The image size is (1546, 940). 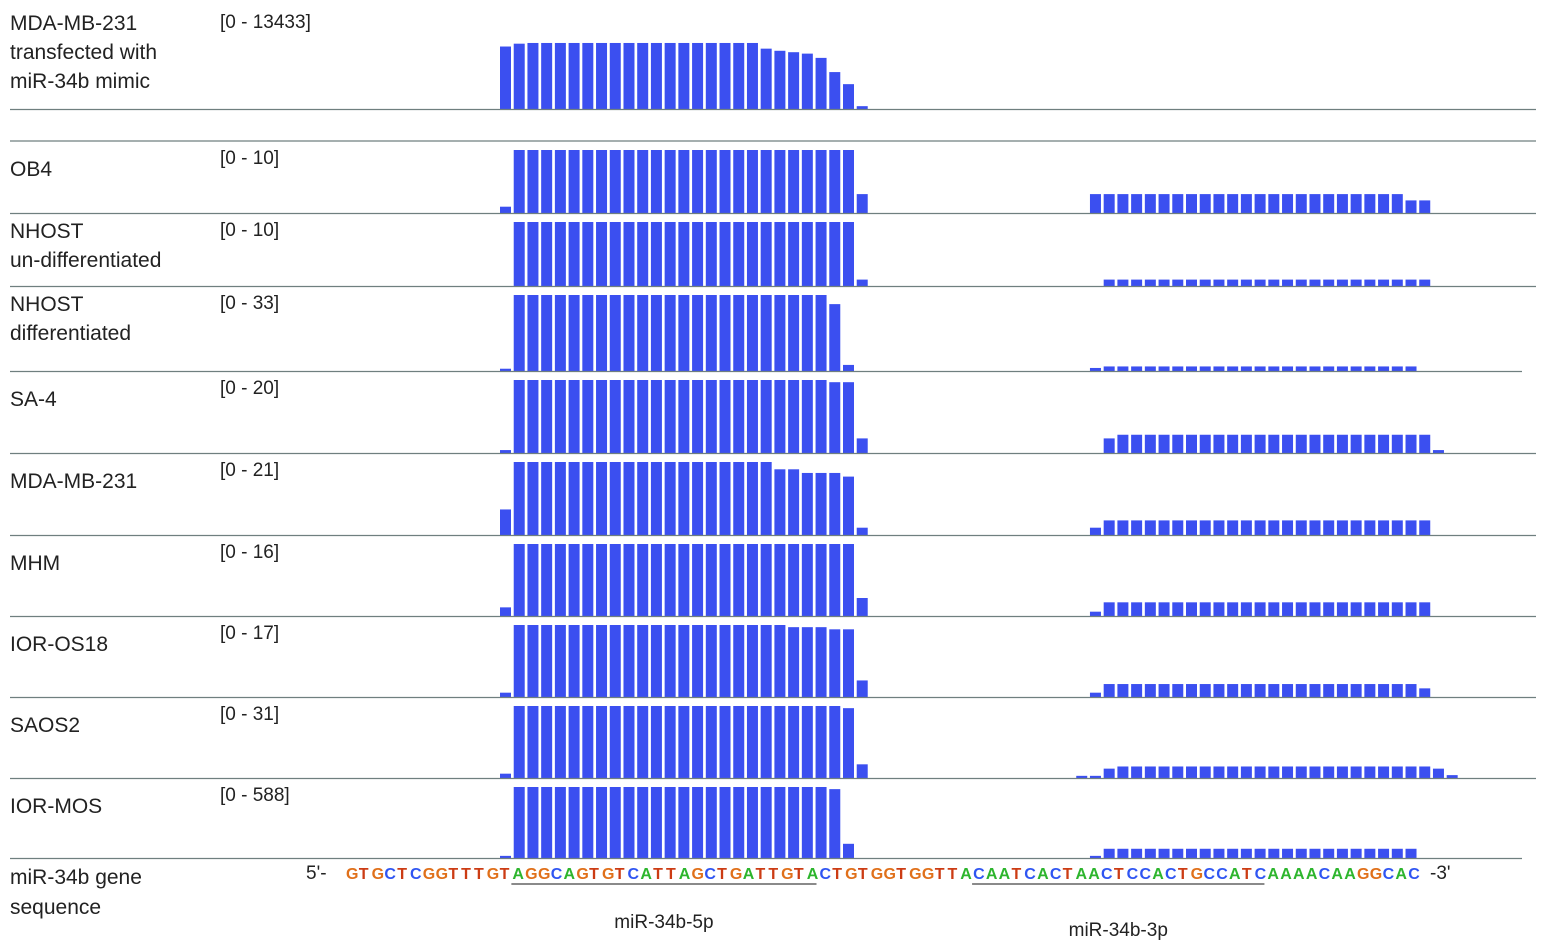 What do you see at coordinates (773, 661) in the screenshot?
I see `track-row: IOR-OS18 [0 - 17]` at bounding box center [773, 661].